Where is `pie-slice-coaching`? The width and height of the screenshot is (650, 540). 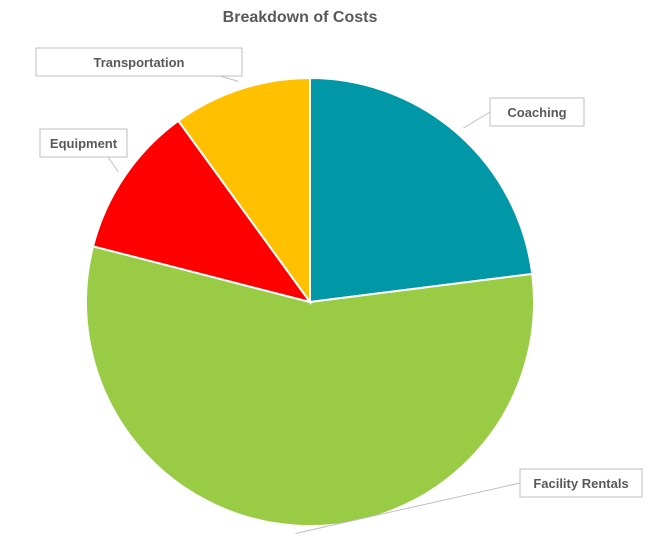 pie-slice-coaching is located at coordinates (421, 190).